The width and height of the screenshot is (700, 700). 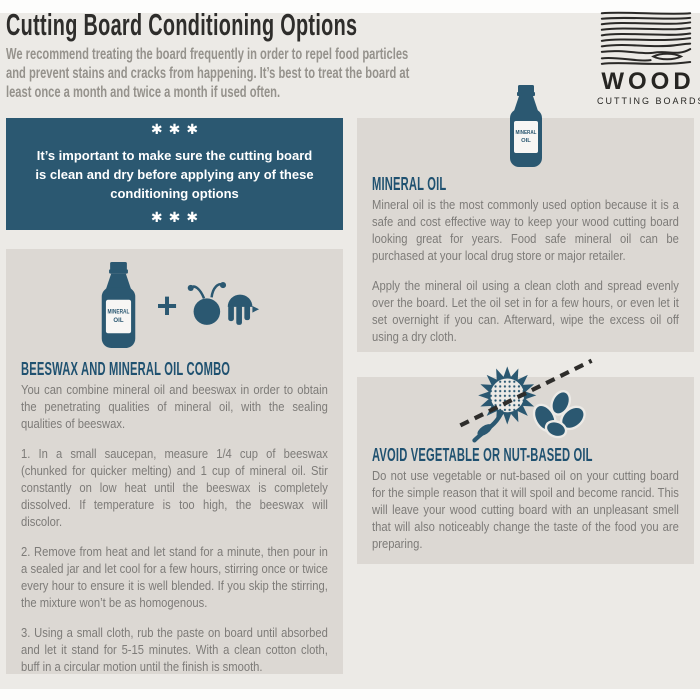 What do you see at coordinates (648, 101) in the screenshot?
I see `logo-tagline: CUTTING BOARDS` at bounding box center [648, 101].